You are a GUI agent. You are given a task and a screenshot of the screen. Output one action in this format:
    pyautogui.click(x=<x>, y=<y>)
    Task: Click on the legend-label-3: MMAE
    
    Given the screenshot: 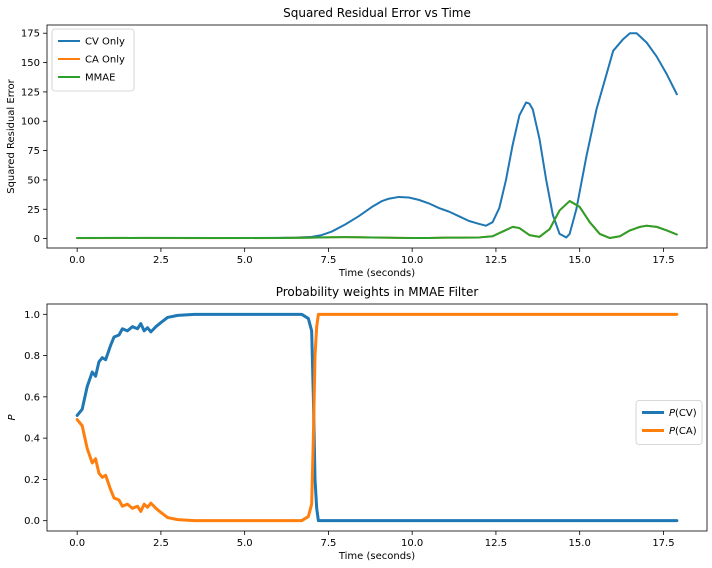 What is the action you would take?
    pyautogui.click(x=100, y=78)
    